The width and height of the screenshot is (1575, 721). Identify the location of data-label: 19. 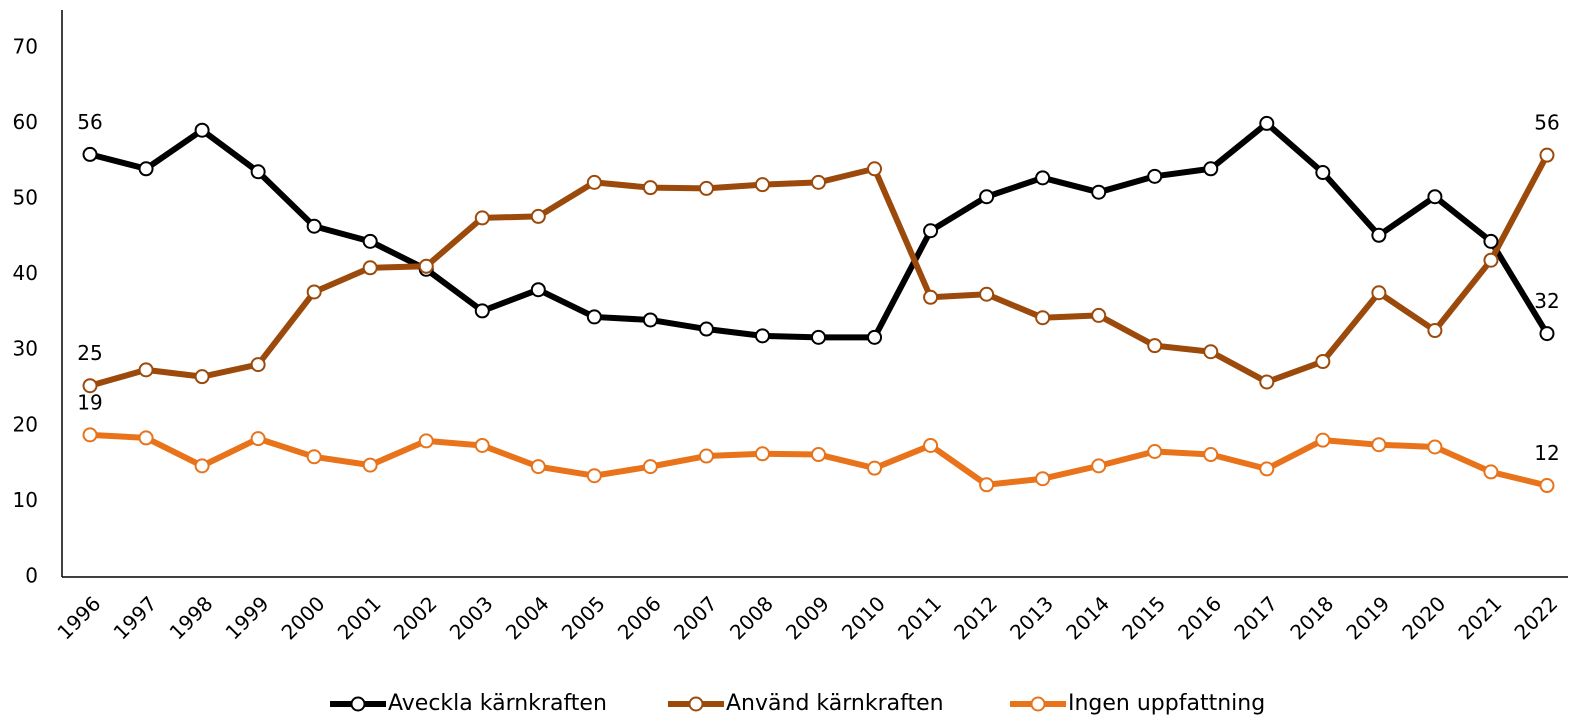
(89, 402).